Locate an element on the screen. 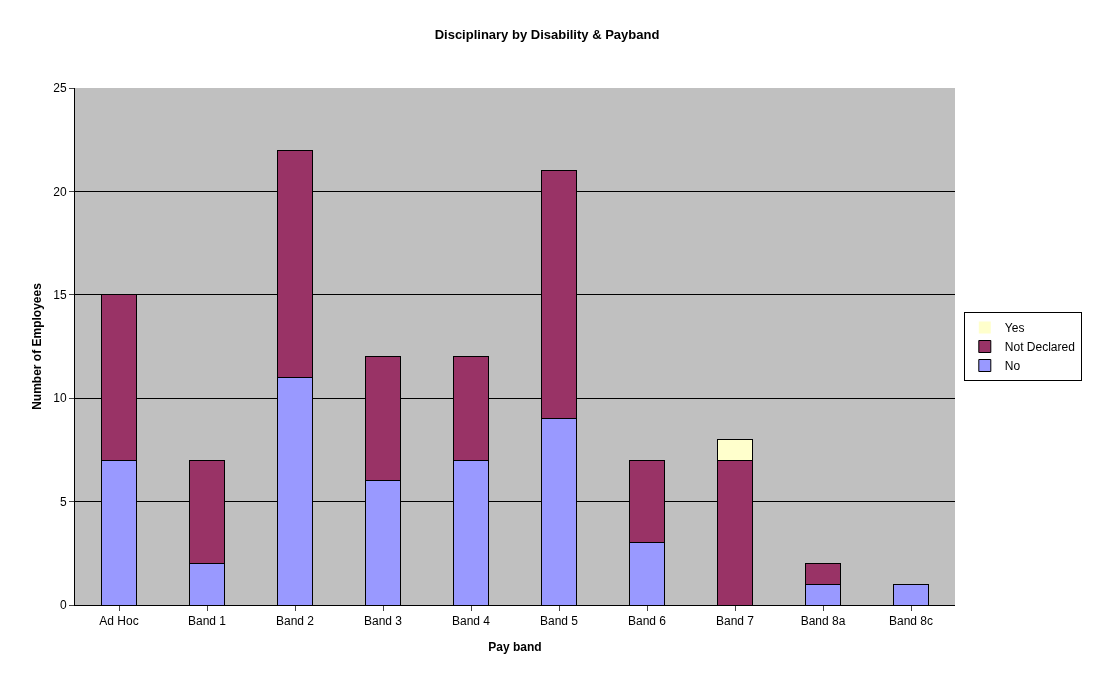 The width and height of the screenshot is (1094, 675). legend-label: Yes is located at coordinates (1014, 328).